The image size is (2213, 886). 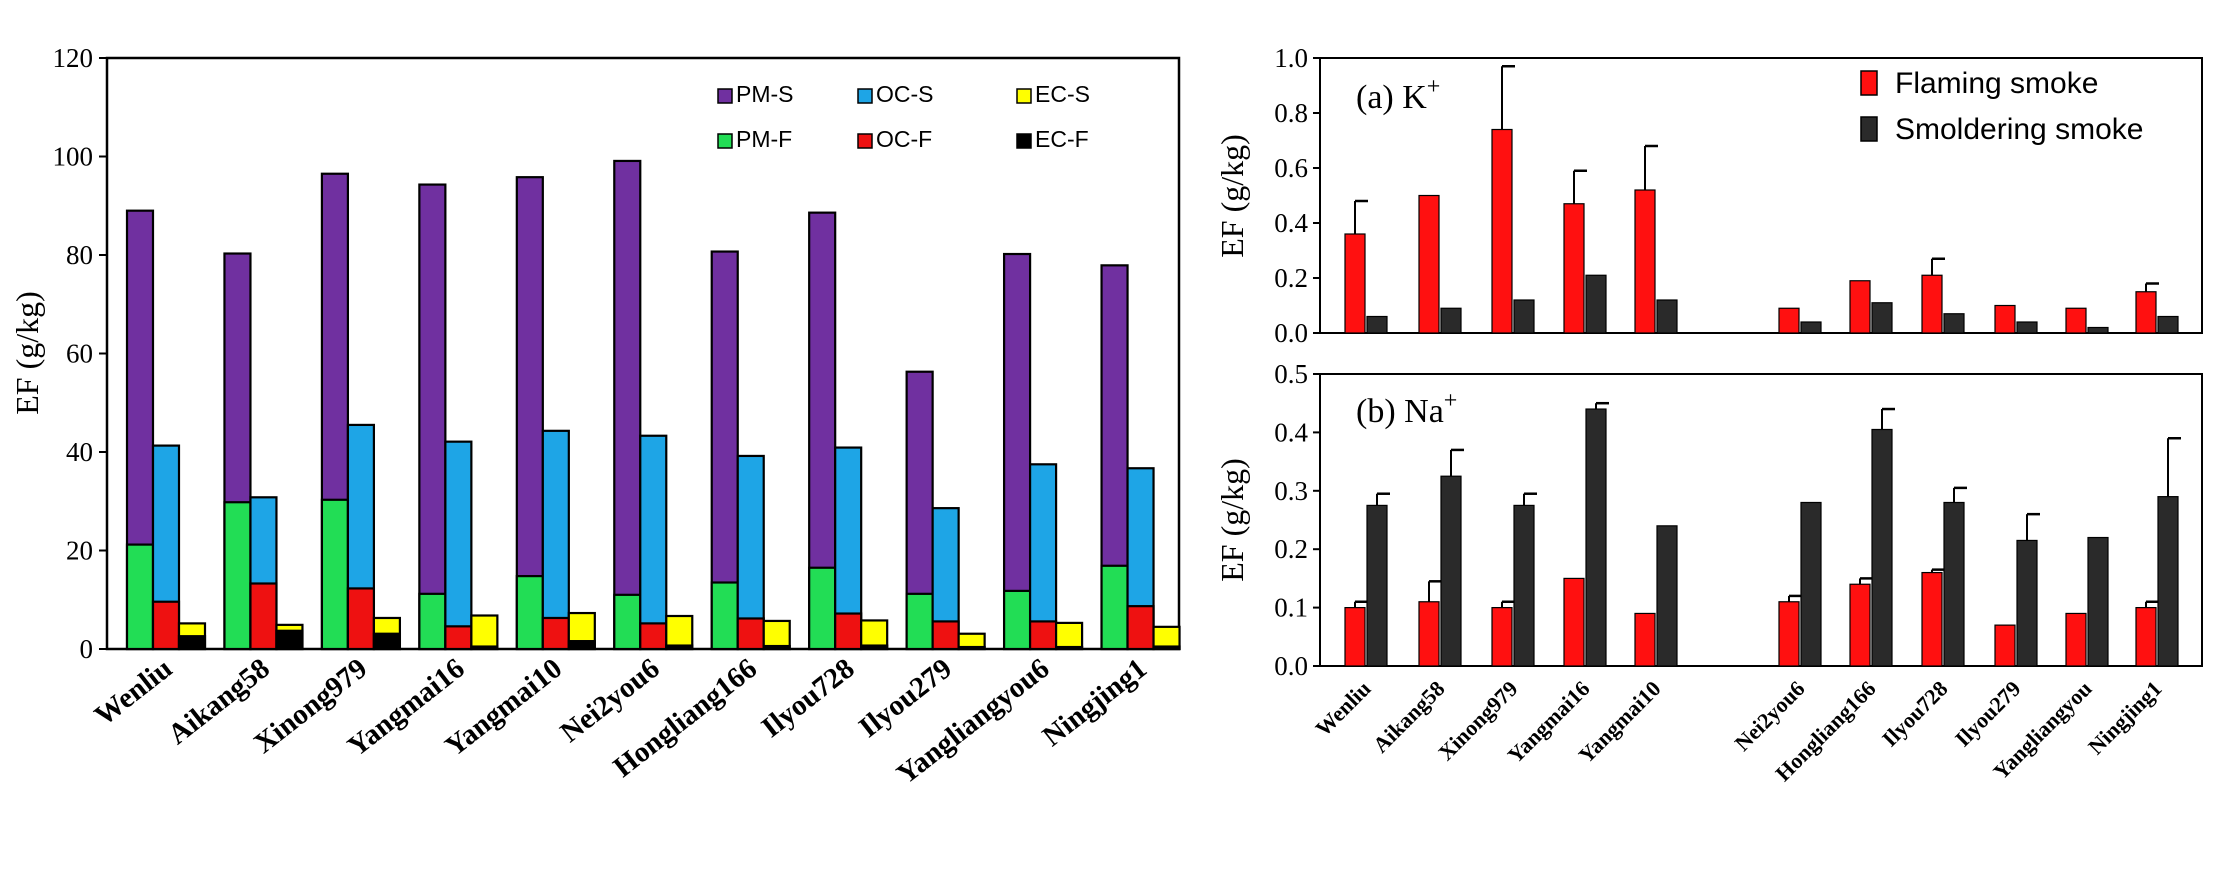 I want to click on k-y-axis-label: EF (g/kg), so click(x=1232, y=196).